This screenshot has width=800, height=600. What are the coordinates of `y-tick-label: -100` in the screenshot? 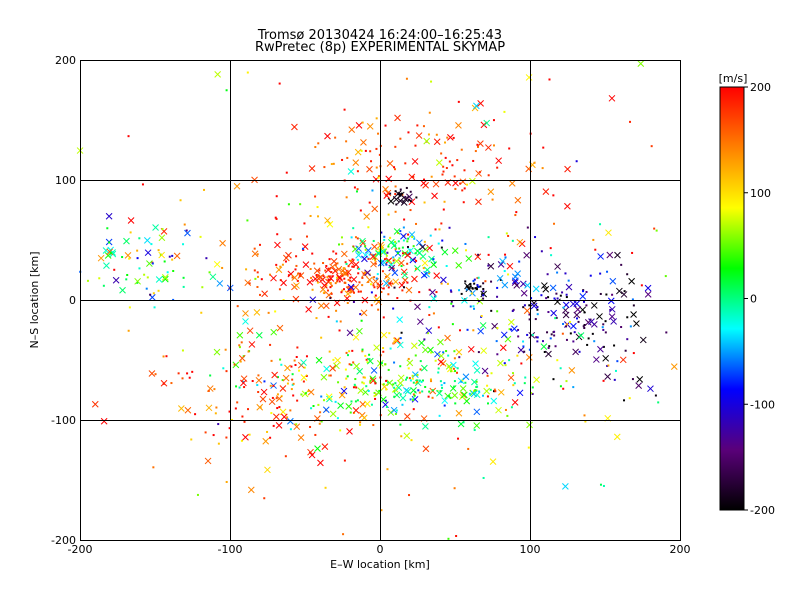 It's located at (63, 420).